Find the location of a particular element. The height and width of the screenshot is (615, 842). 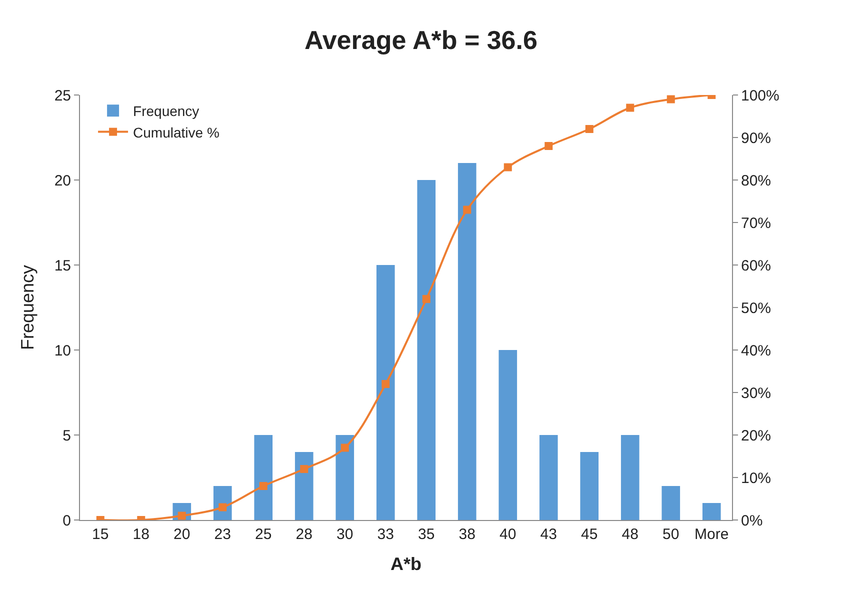

x-tick-label: 45 is located at coordinates (589, 534).